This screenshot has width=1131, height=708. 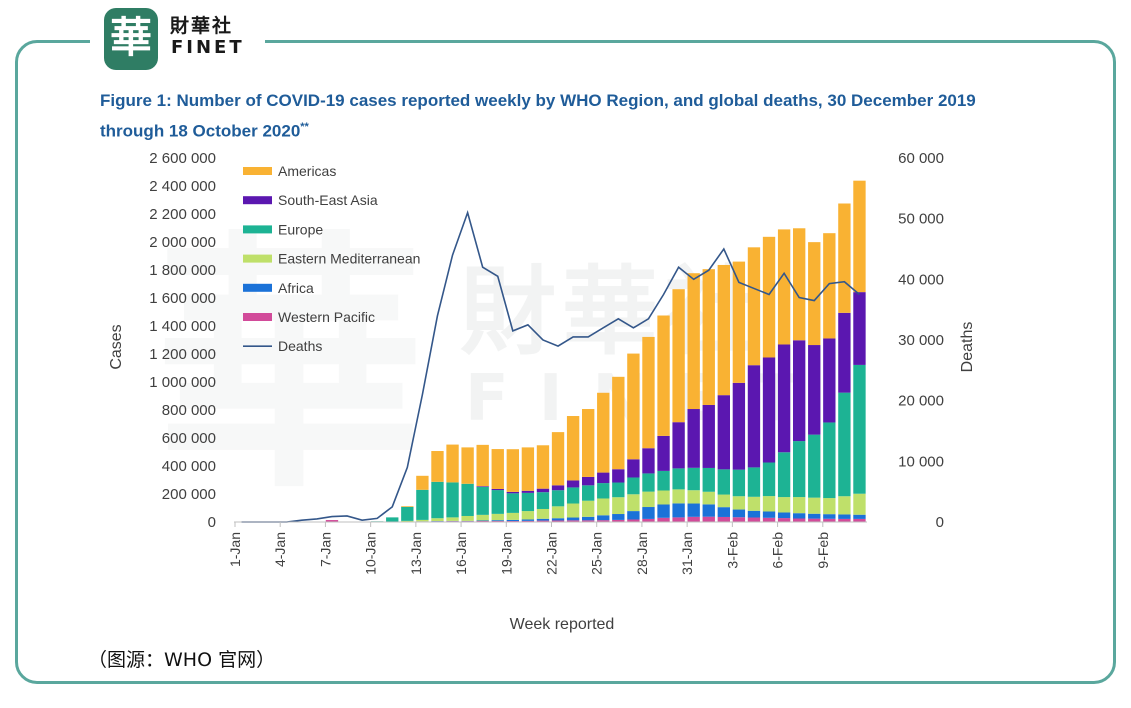 I want to click on legend-swatch-eastern-mediterranean, so click(x=257, y=258).